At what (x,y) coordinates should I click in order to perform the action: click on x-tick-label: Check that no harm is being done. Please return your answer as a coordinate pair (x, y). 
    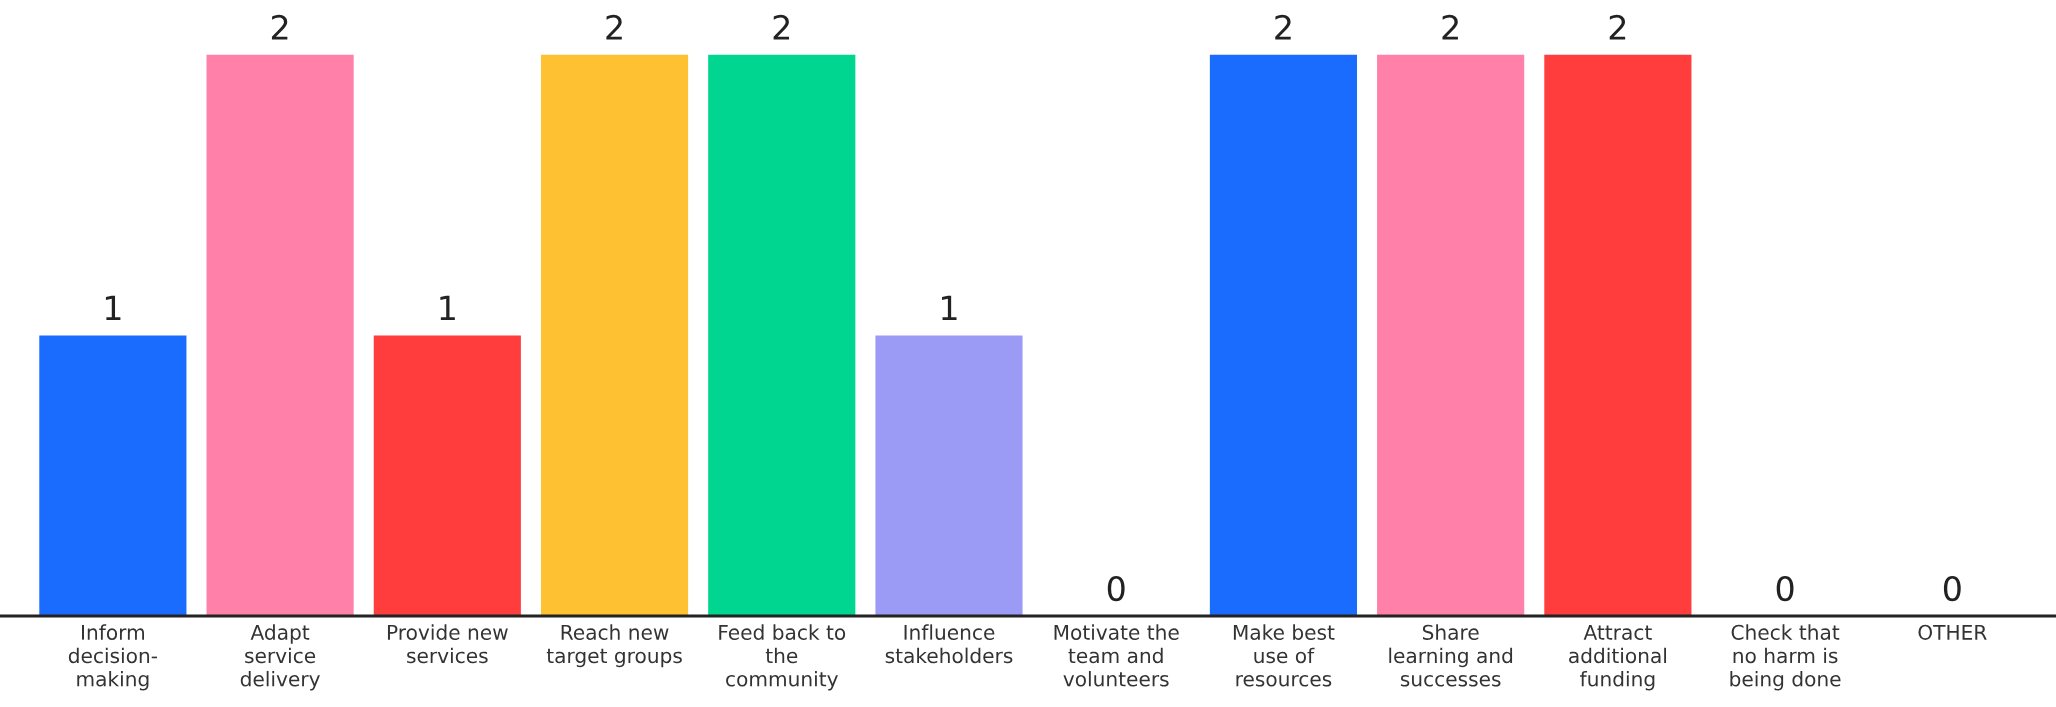
    Looking at the image, I should click on (1785, 657).